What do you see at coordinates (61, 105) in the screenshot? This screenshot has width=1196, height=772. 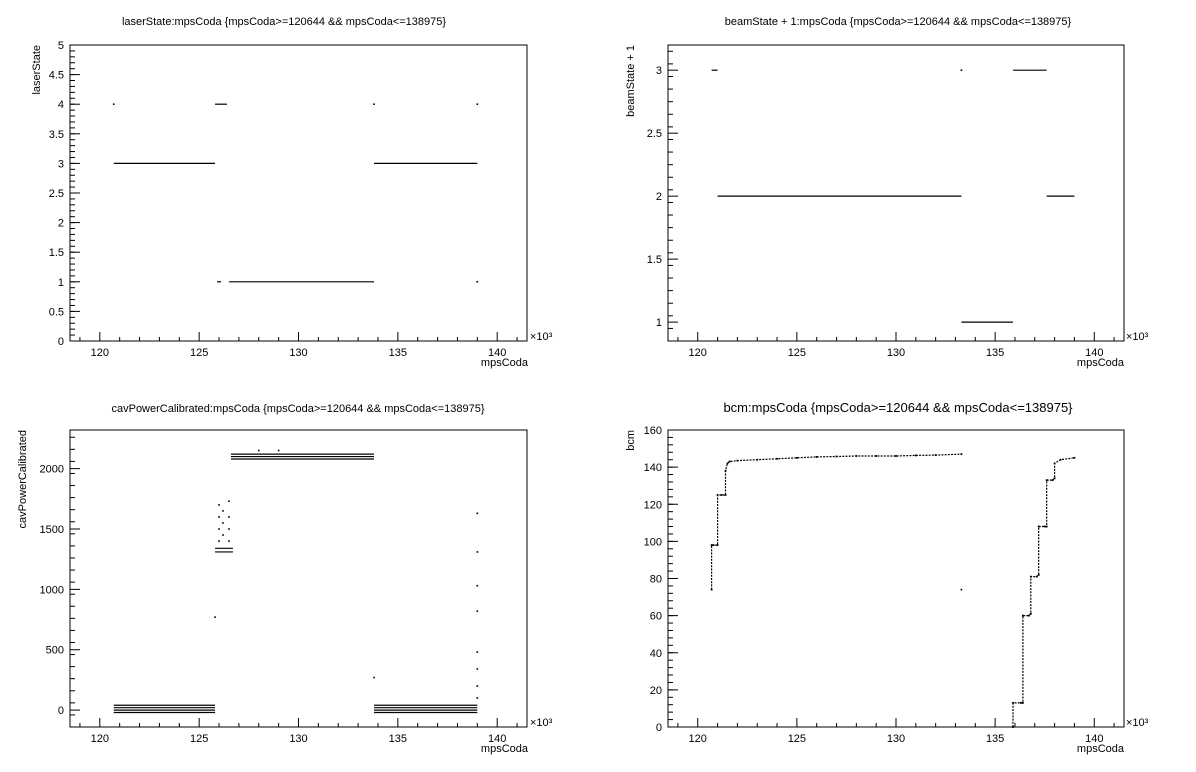 I see `y-tick-label: 4` at bounding box center [61, 105].